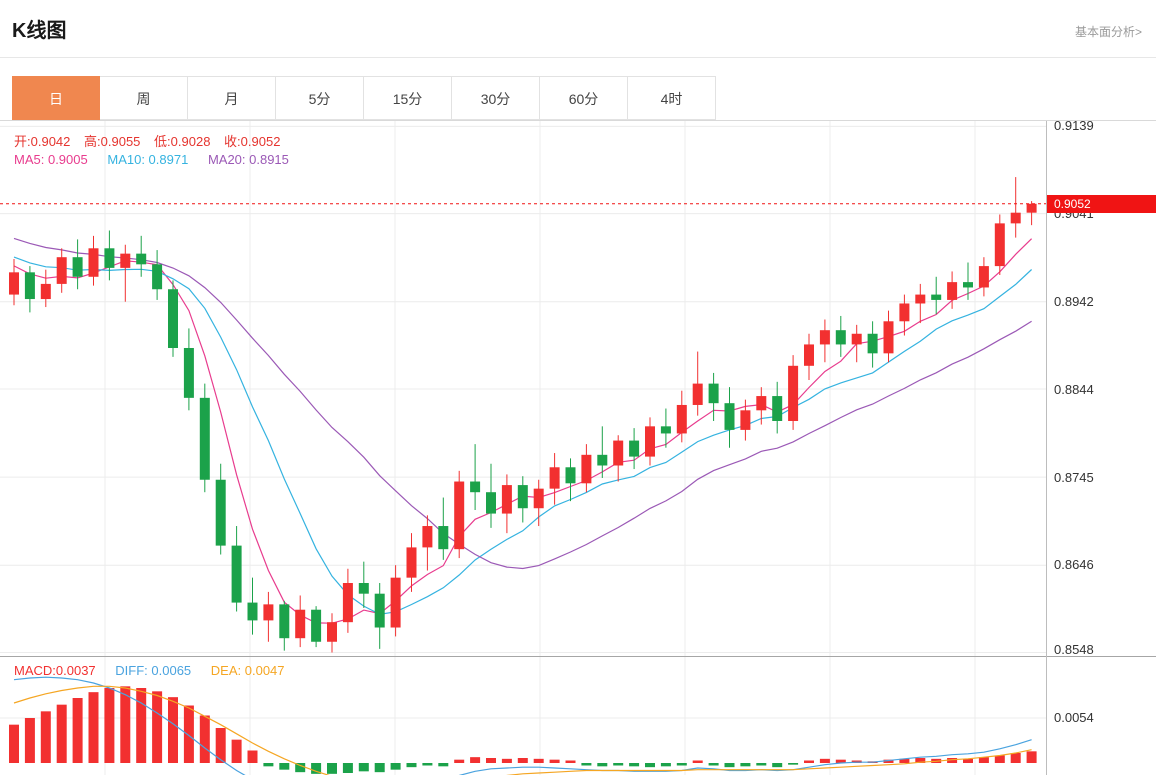 Image resolution: width=1156 pixels, height=775 pixels. What do you see at coordinates (260, 141) in the screenshot?
I see `close-value: 0.9052` at bounding box center [260, 141].